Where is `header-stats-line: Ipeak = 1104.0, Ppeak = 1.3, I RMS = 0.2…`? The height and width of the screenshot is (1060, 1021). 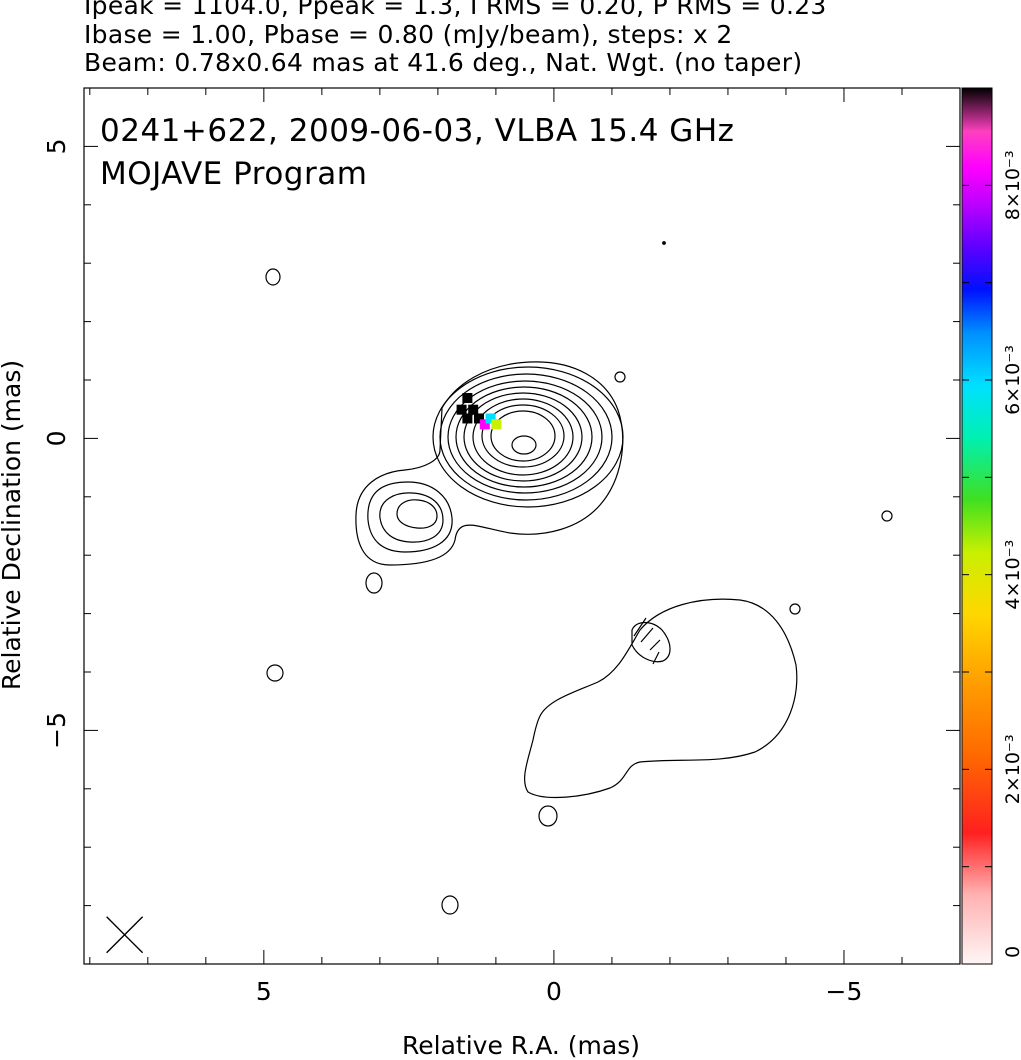
header-stats-line: Ipeak = 1104.0, Ppeak = 1.3, I RMS = 0.2… is located at coordinates (455, 10).